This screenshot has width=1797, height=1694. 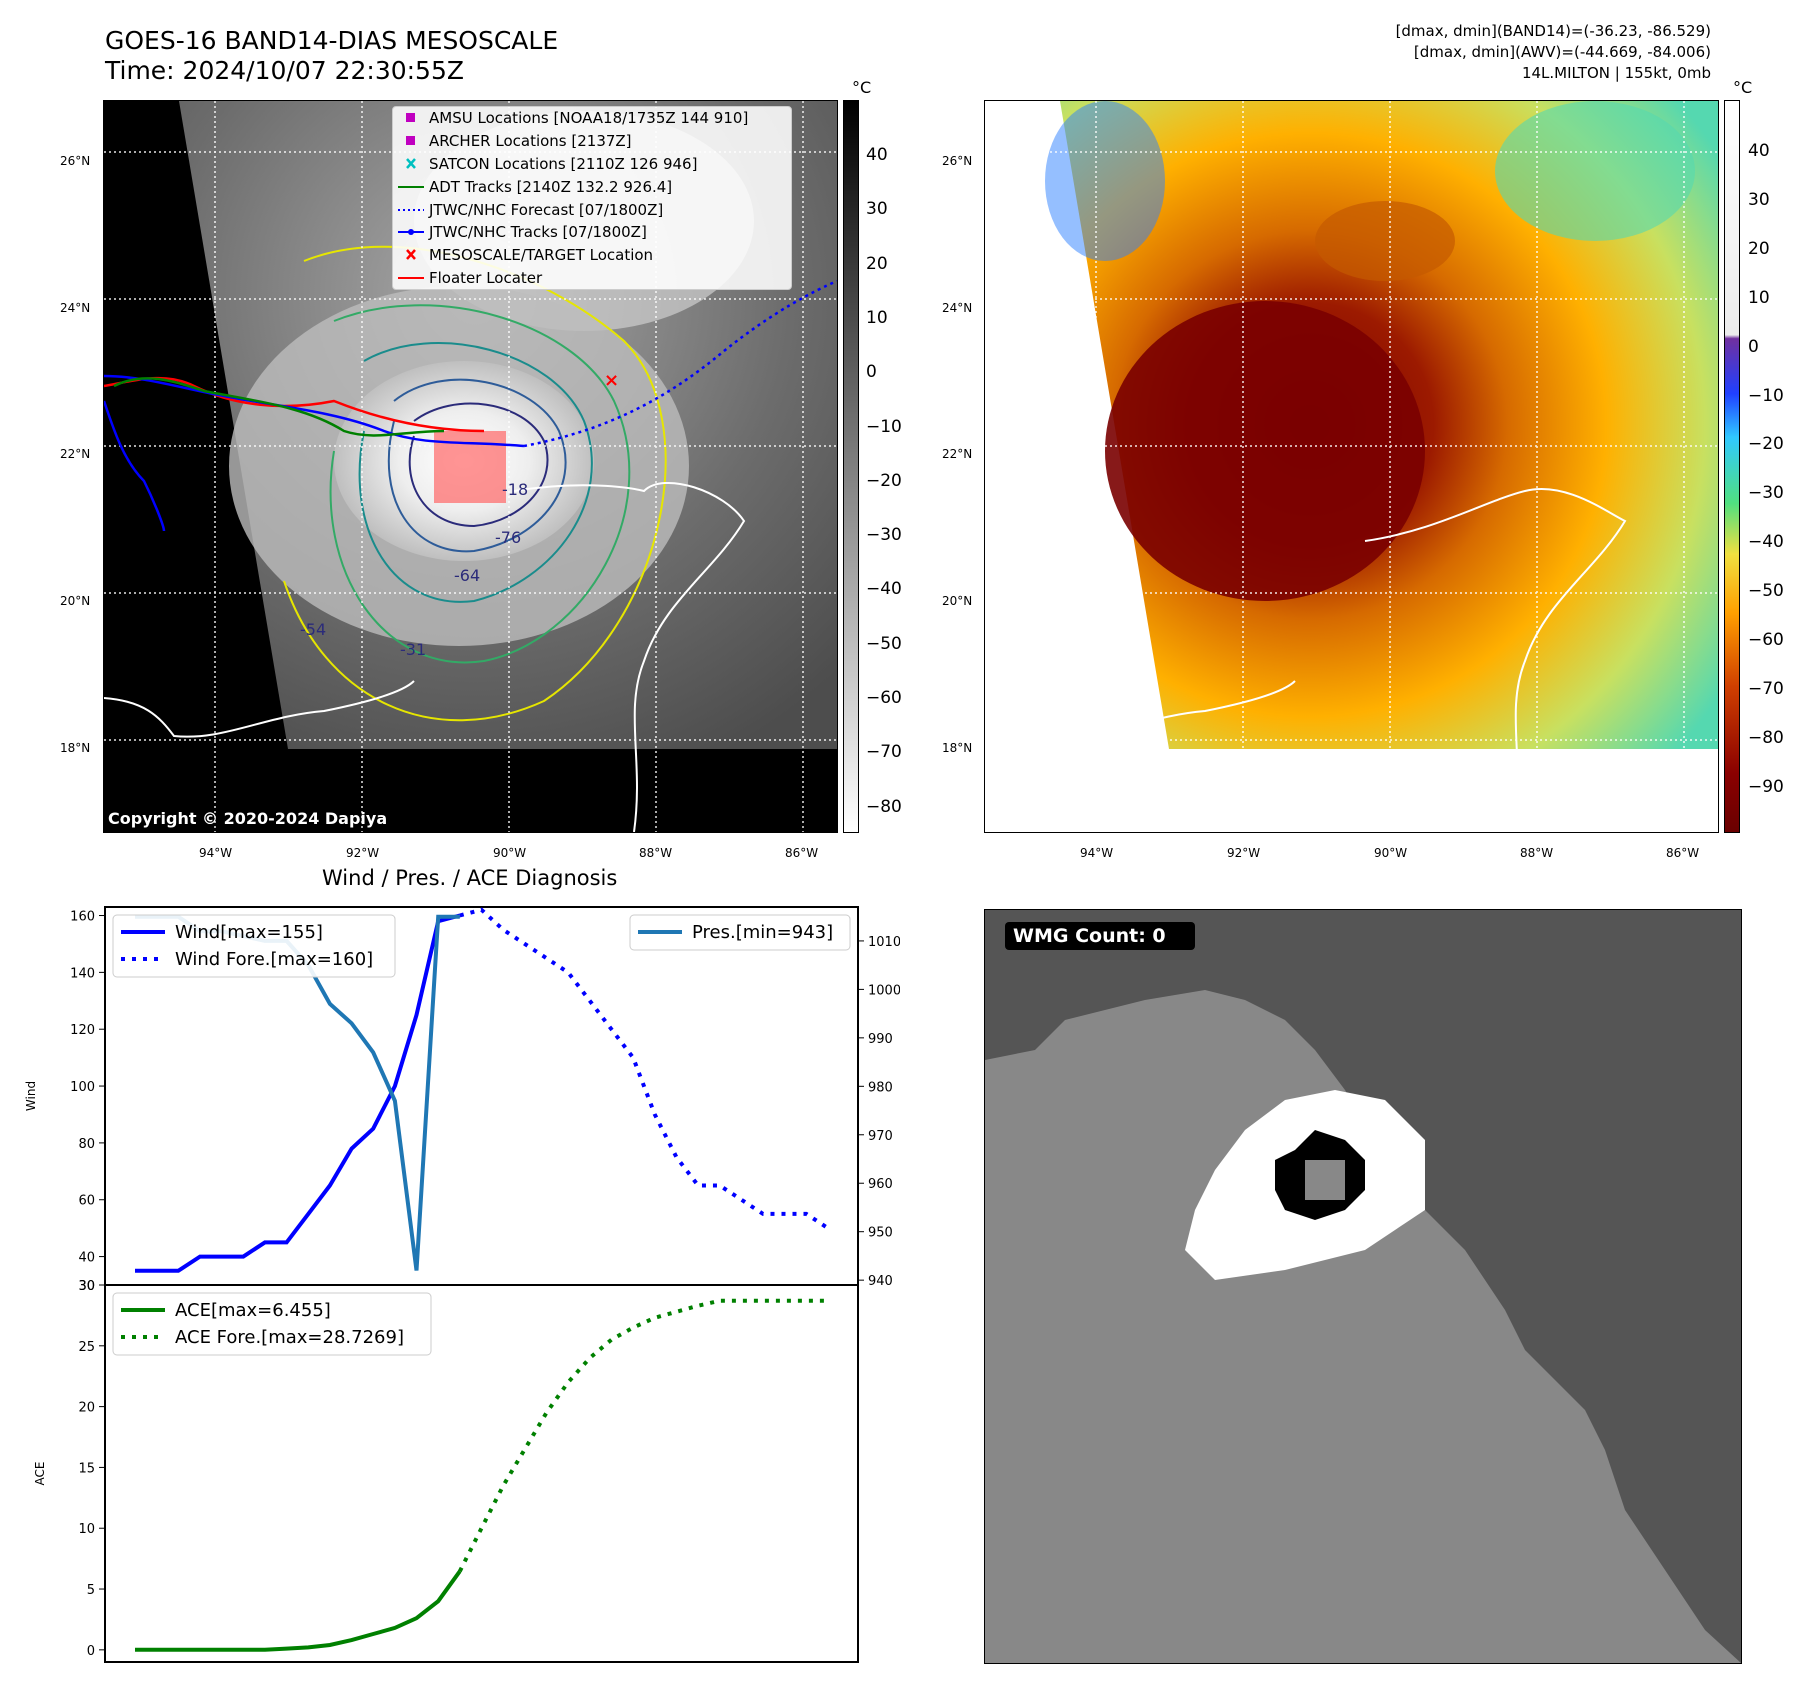 What do you see at coordinates (413, 649) in the screenshot?
I see `contour-label: -31` at bounding box center [413, 649].